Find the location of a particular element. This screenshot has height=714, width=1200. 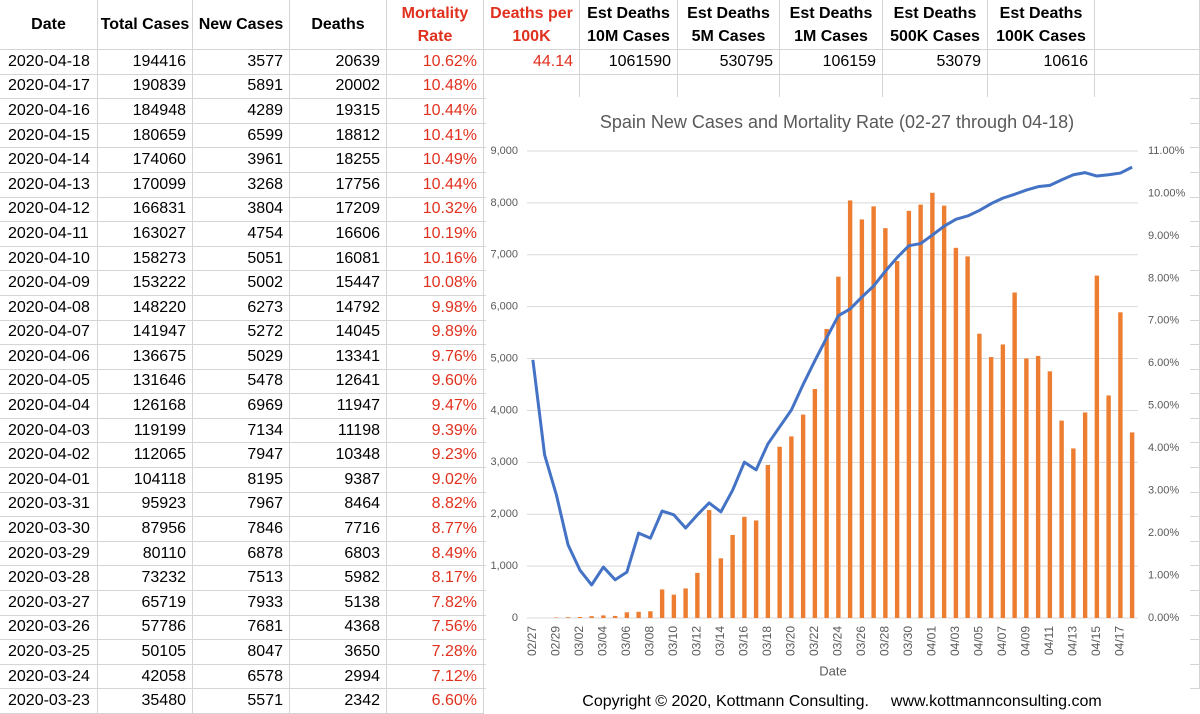

table-cell: 10616 is located at coordinates (1041, 62).